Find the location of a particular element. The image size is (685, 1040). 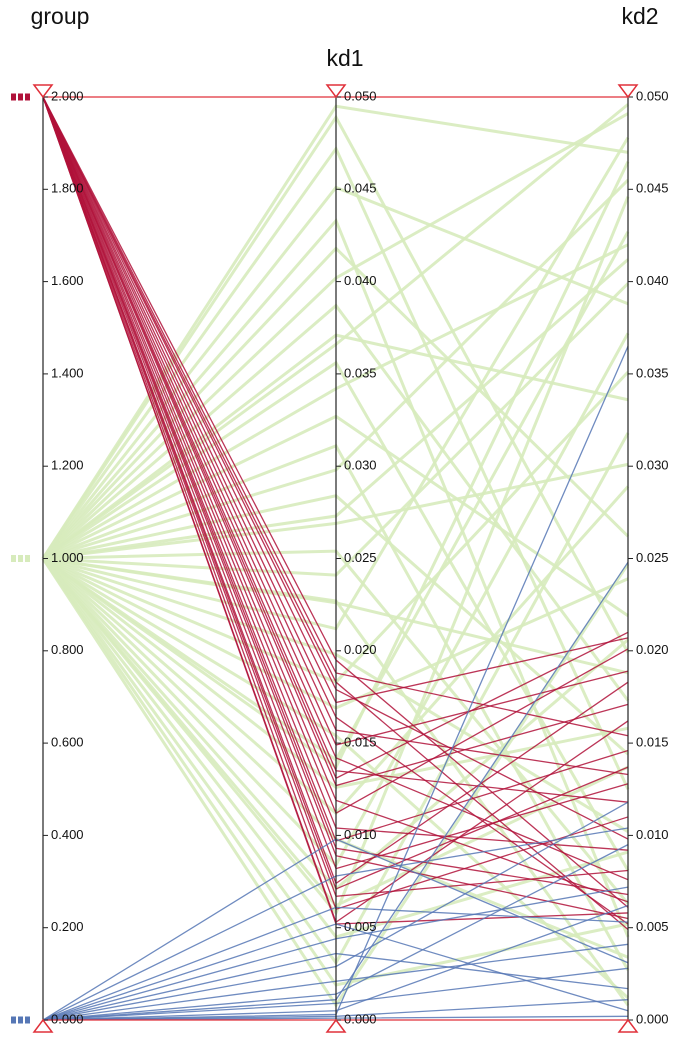

tick-label: 0.600 is located at coordinates (67, 742).